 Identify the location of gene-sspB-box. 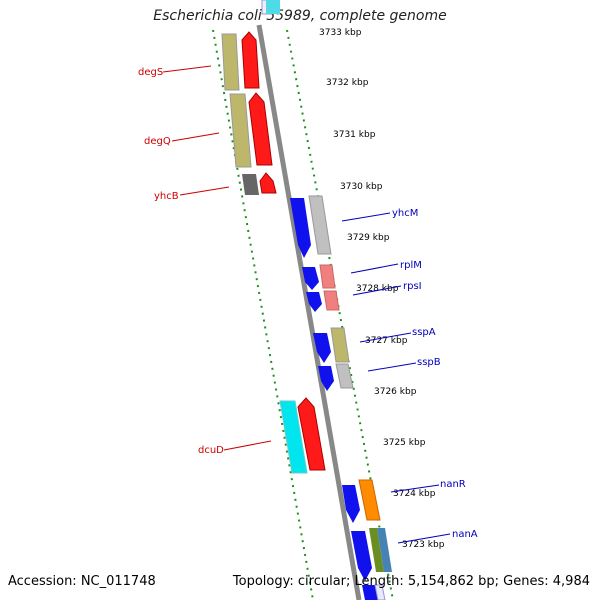
(344, 376).